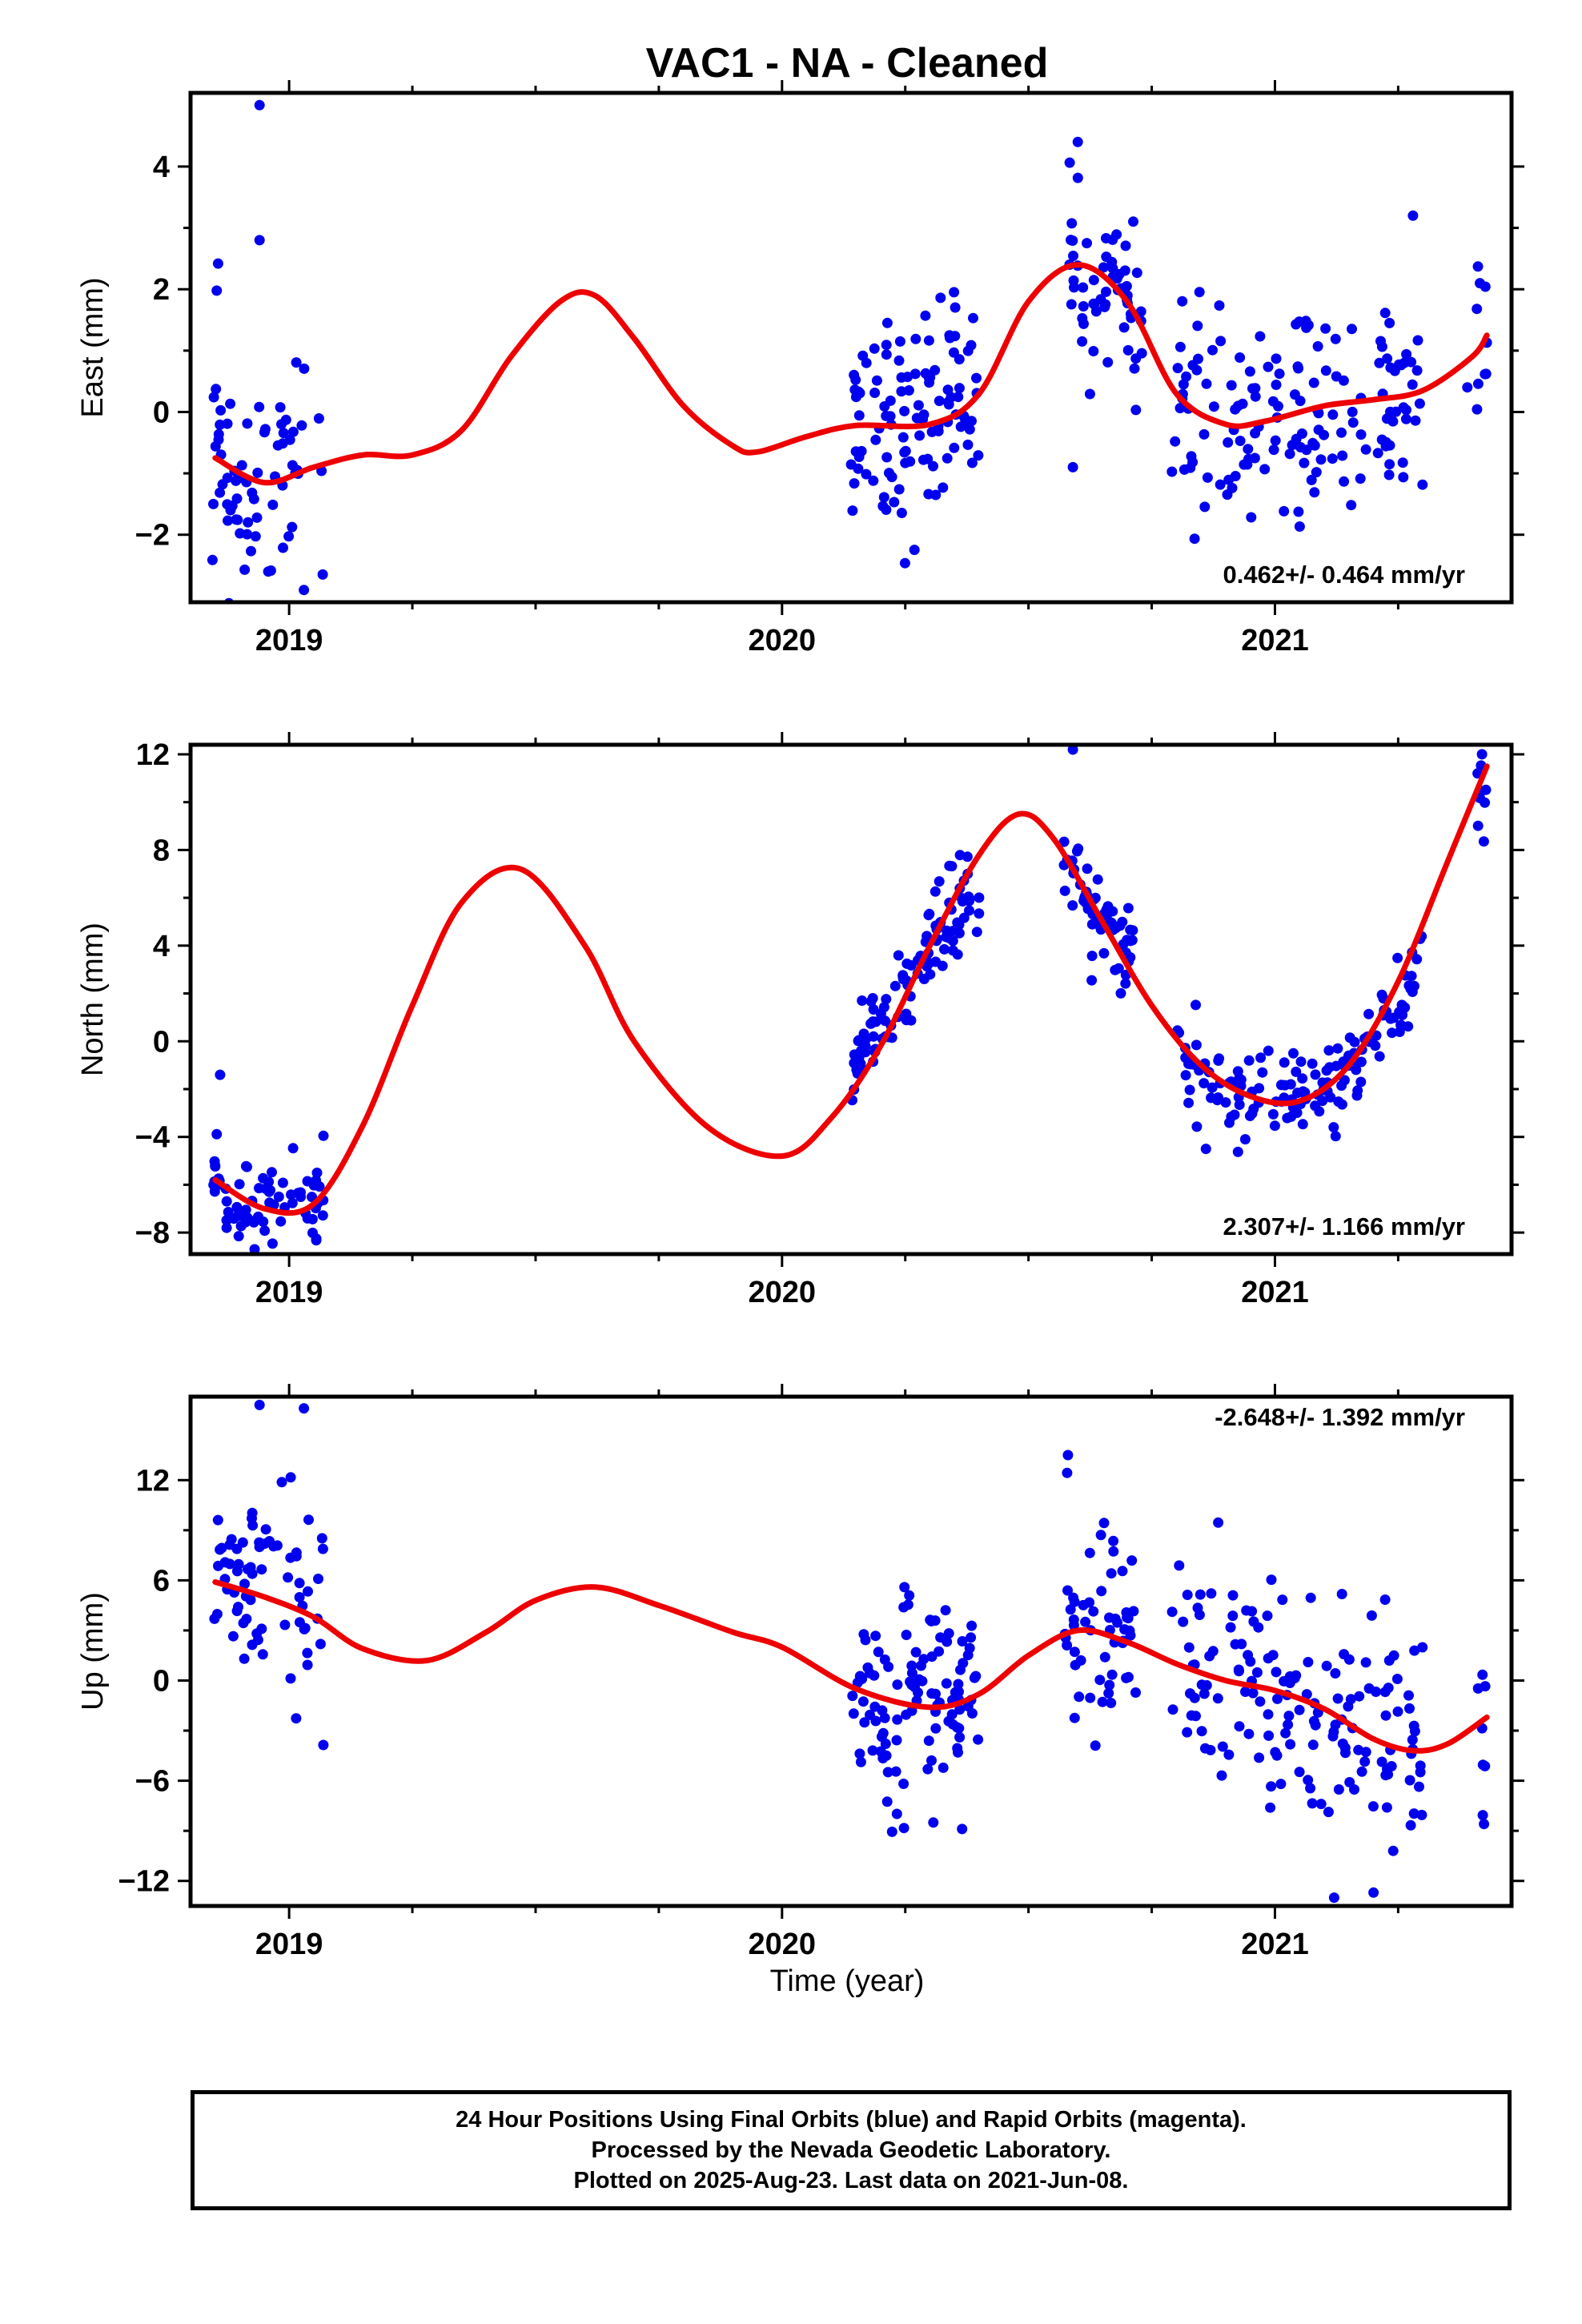 This screenshot has width=1582, height=2324. I want to click on rate-annotation: 0.462+/- 0.464 mm/yr, so click(1344, 575).